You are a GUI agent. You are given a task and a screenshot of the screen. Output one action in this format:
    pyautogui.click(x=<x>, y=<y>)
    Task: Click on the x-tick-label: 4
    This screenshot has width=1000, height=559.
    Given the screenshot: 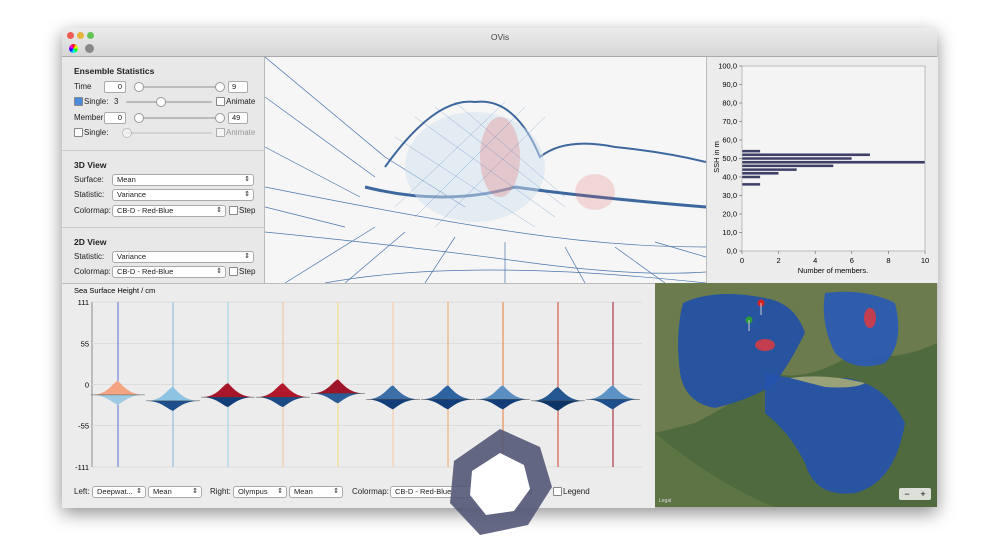 What is the action you would take?
    pyautogui.click(x=815, y=260)
    